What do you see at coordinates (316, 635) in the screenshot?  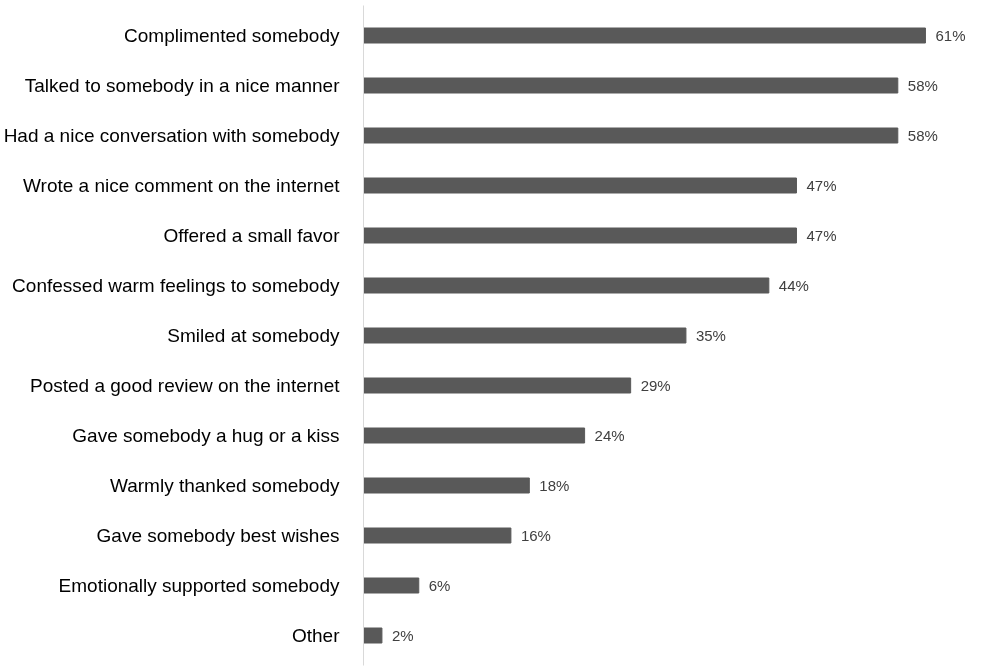 I see `y-tick-label: Other` at bounding box center [316, 635].